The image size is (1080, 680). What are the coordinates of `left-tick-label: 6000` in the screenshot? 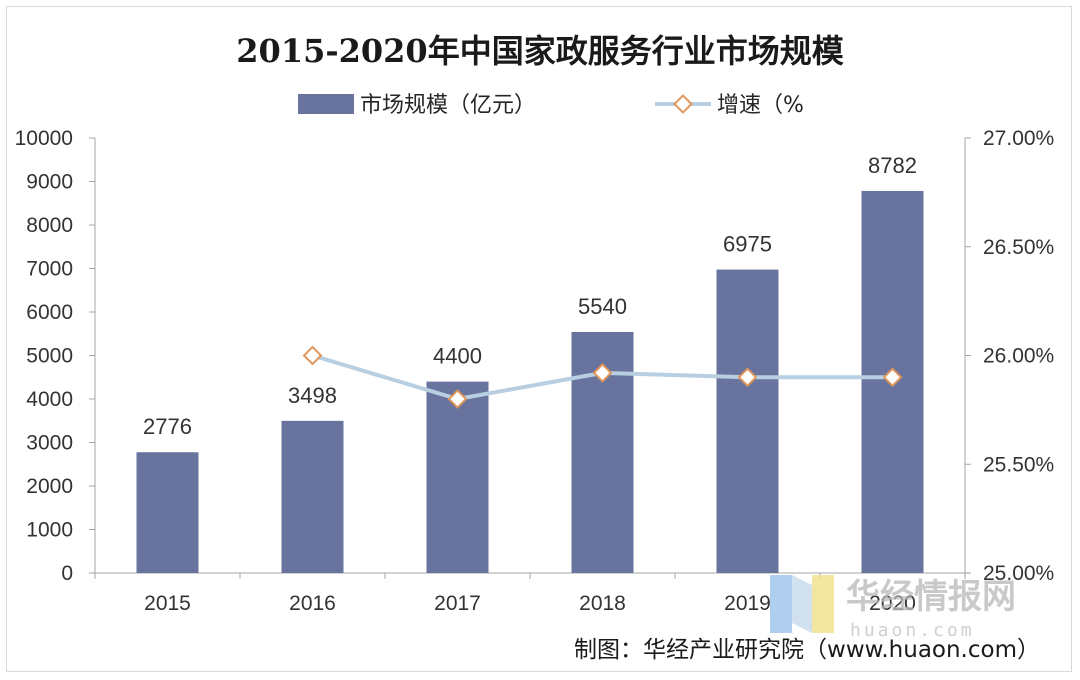 It's located at (49, 312).